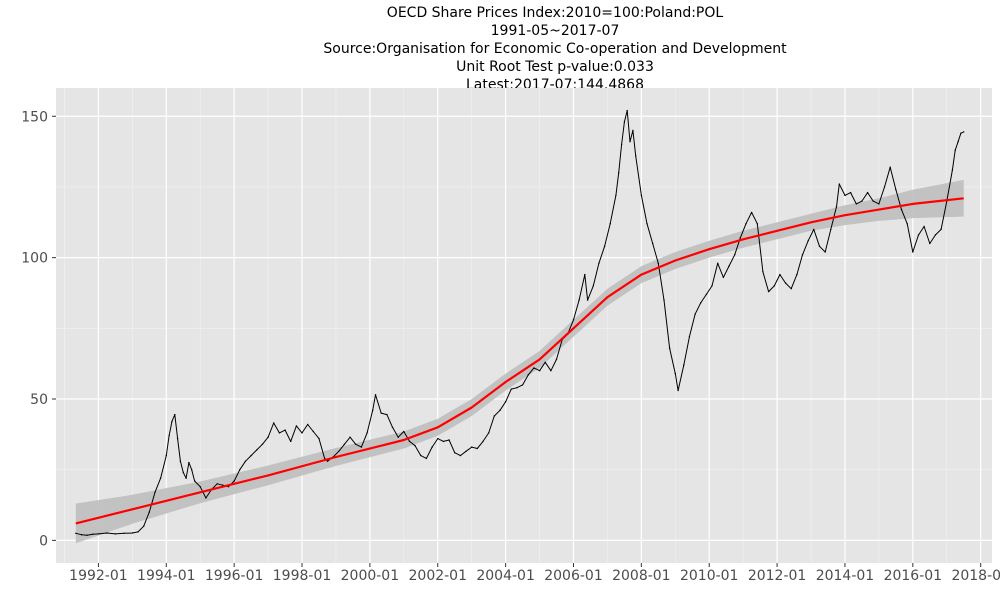 Image resolution: width=1000 pixels, height=600 pixels. Describe the element at coordinates (845, 576) in the screenshot. I see `x-tick-label: 2014-01` at that location.